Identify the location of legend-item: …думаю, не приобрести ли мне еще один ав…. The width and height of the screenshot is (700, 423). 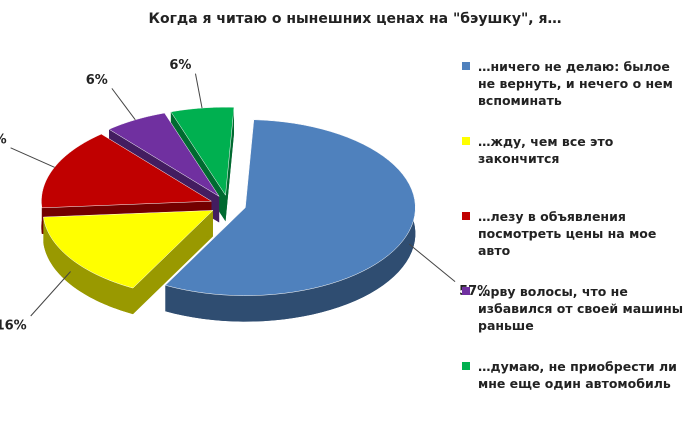
(574, 375).